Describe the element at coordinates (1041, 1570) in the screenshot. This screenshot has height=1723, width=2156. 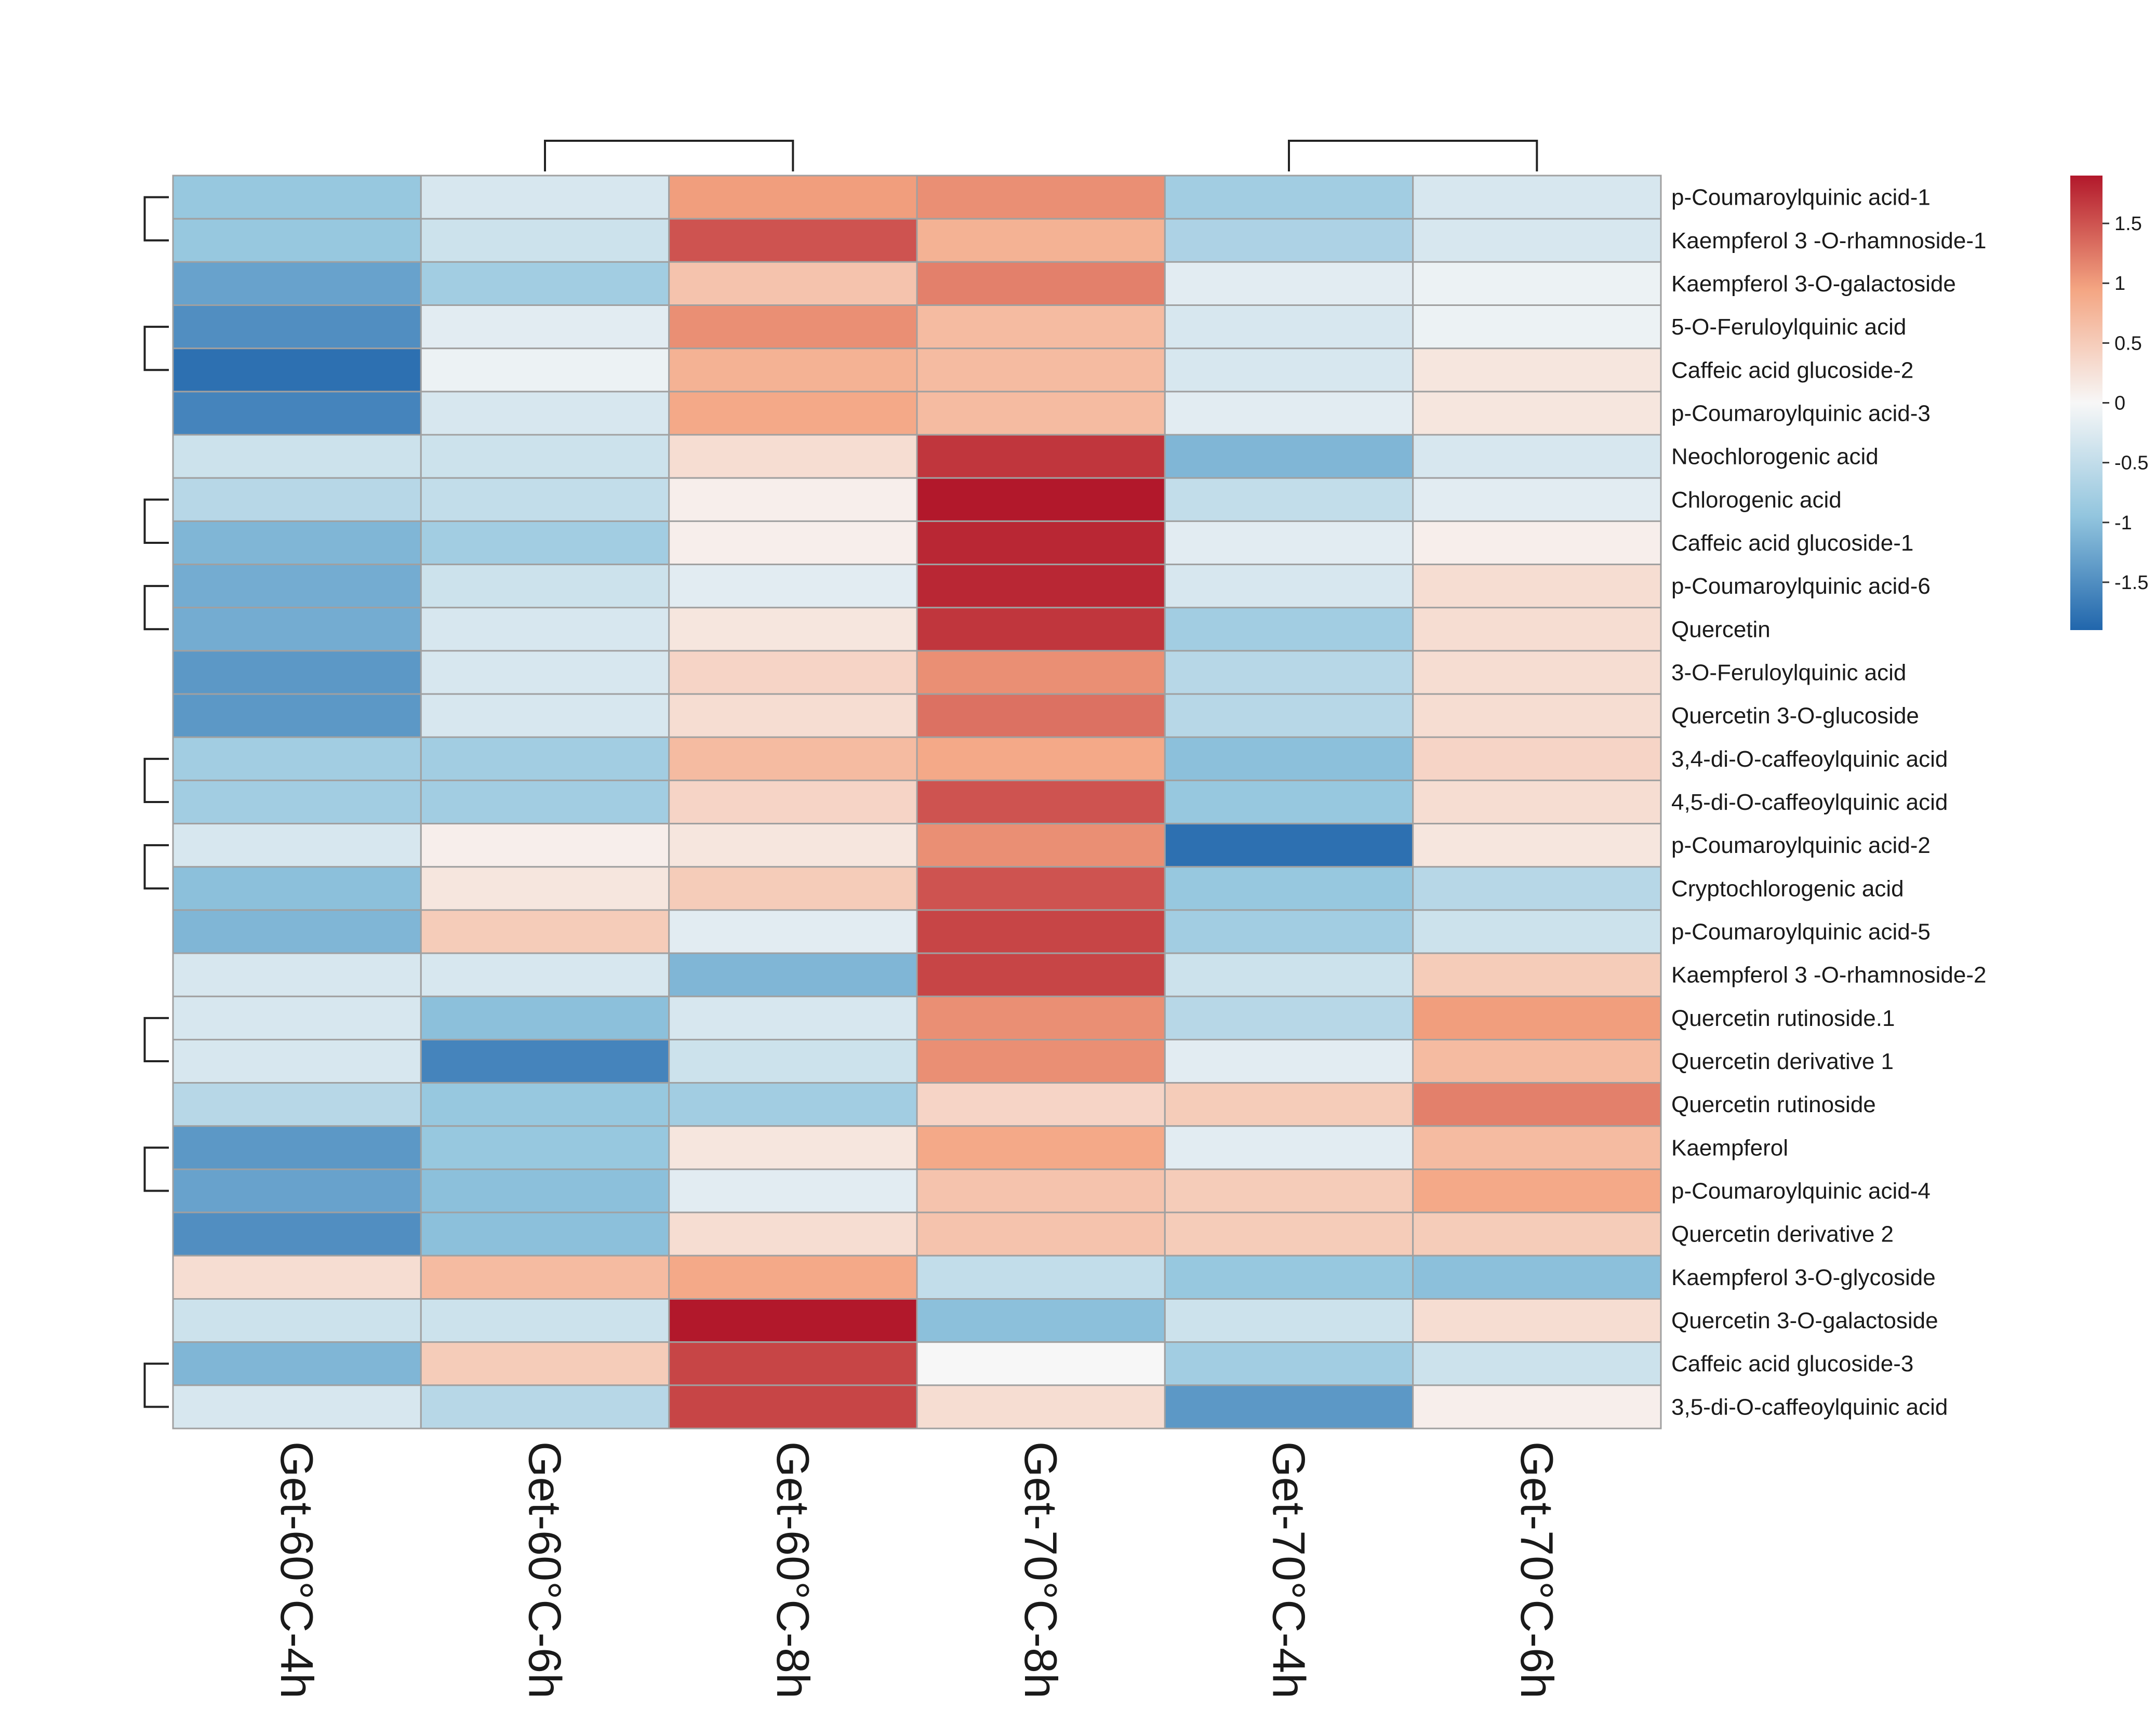
I see `column-label: Get-70°C-8h` at that location.